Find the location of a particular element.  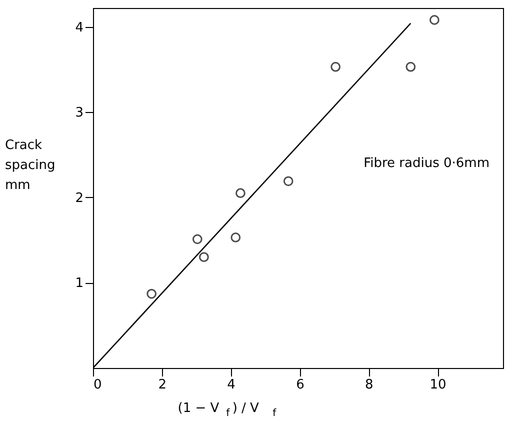

x-tick-label: 0 is located at coordinates (98, 385).